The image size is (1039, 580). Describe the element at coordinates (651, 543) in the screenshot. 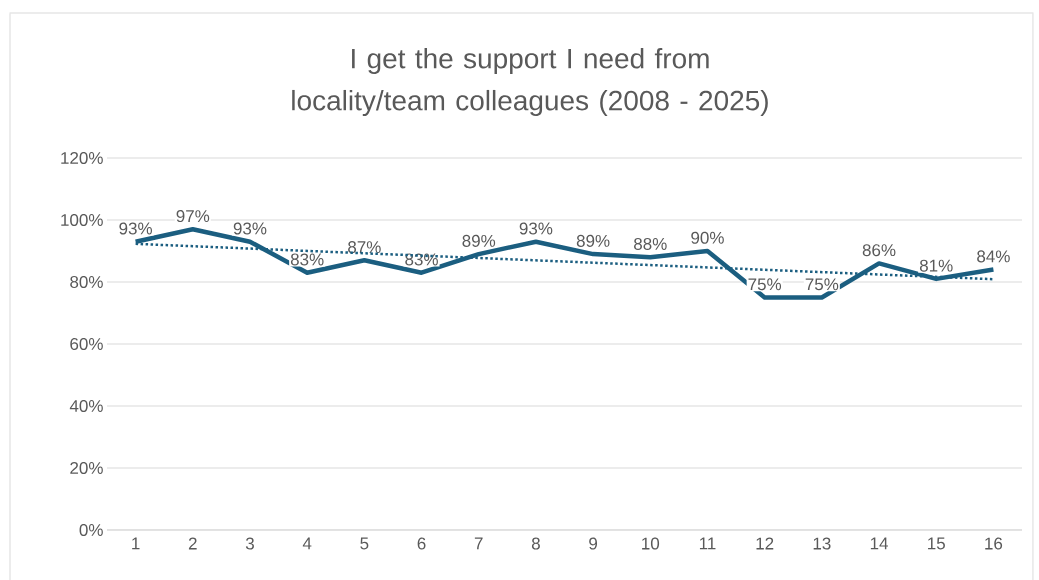

I see `x-tick-label: 10` at that location.